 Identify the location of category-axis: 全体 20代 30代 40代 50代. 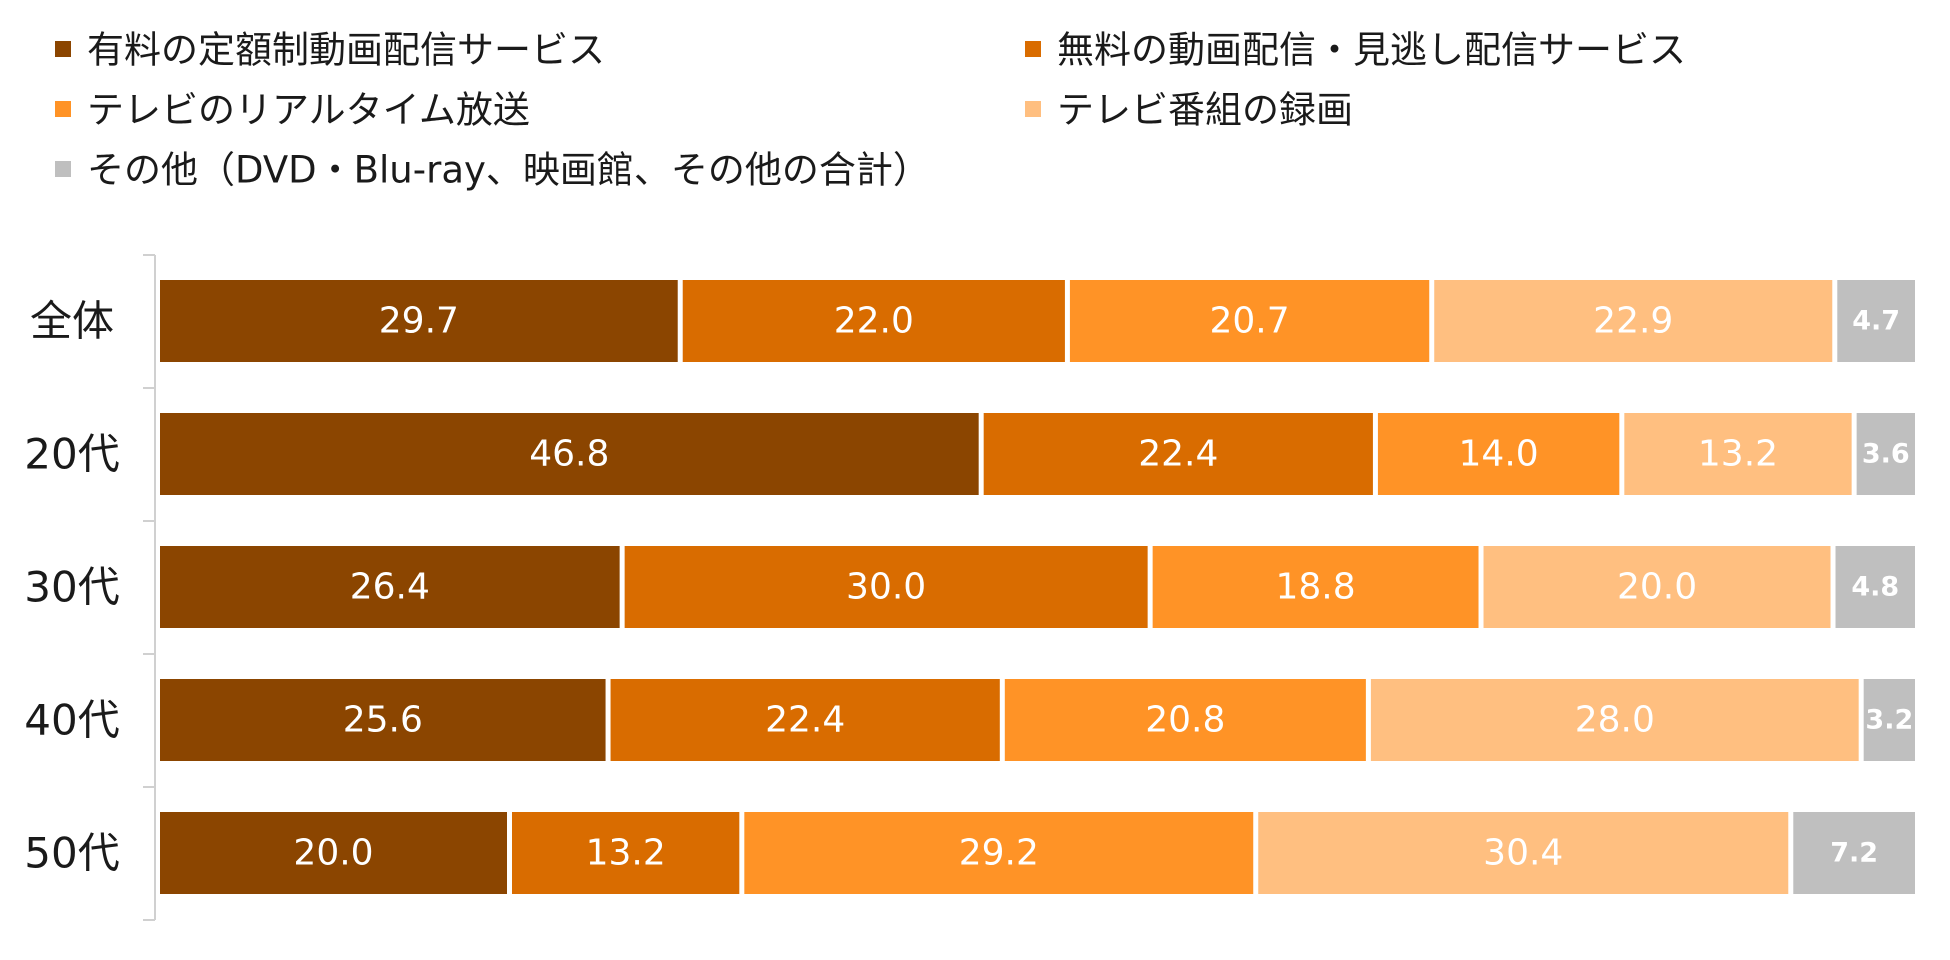
(90, 587).